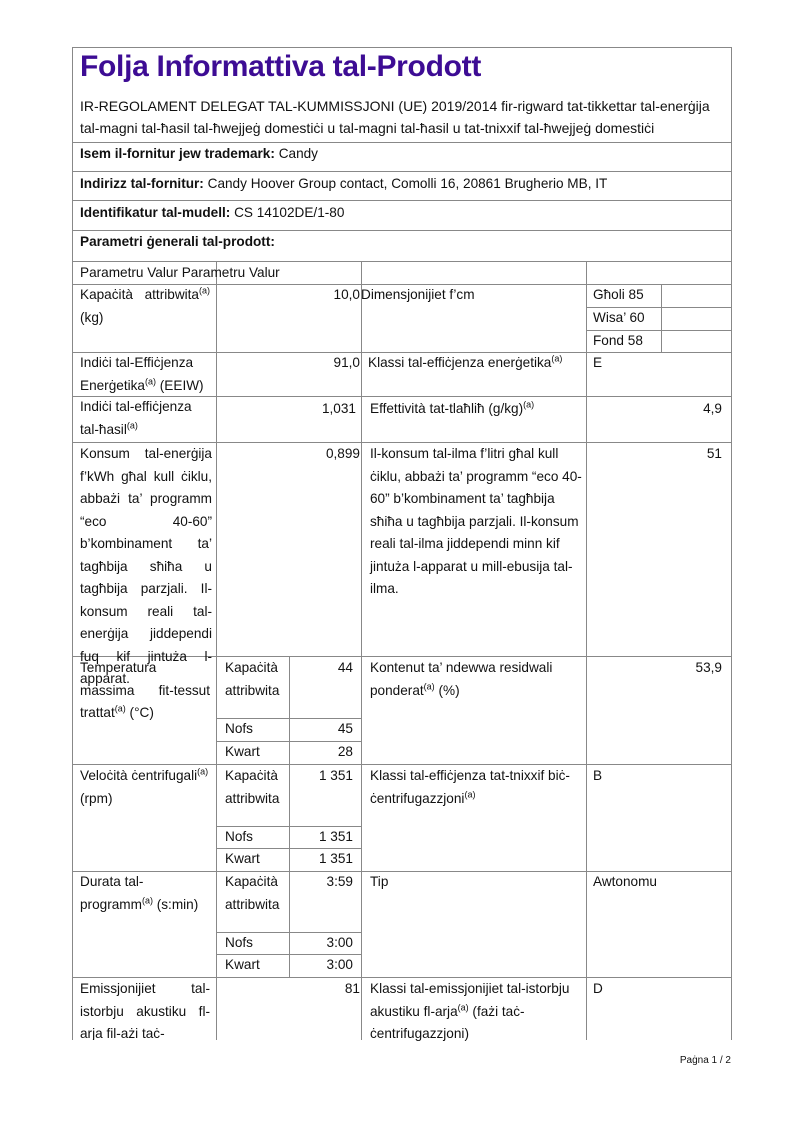 The width and height of the screenshot is (802, 1134). I want to click on temperature-sub-value: 28, so click(345, 751).